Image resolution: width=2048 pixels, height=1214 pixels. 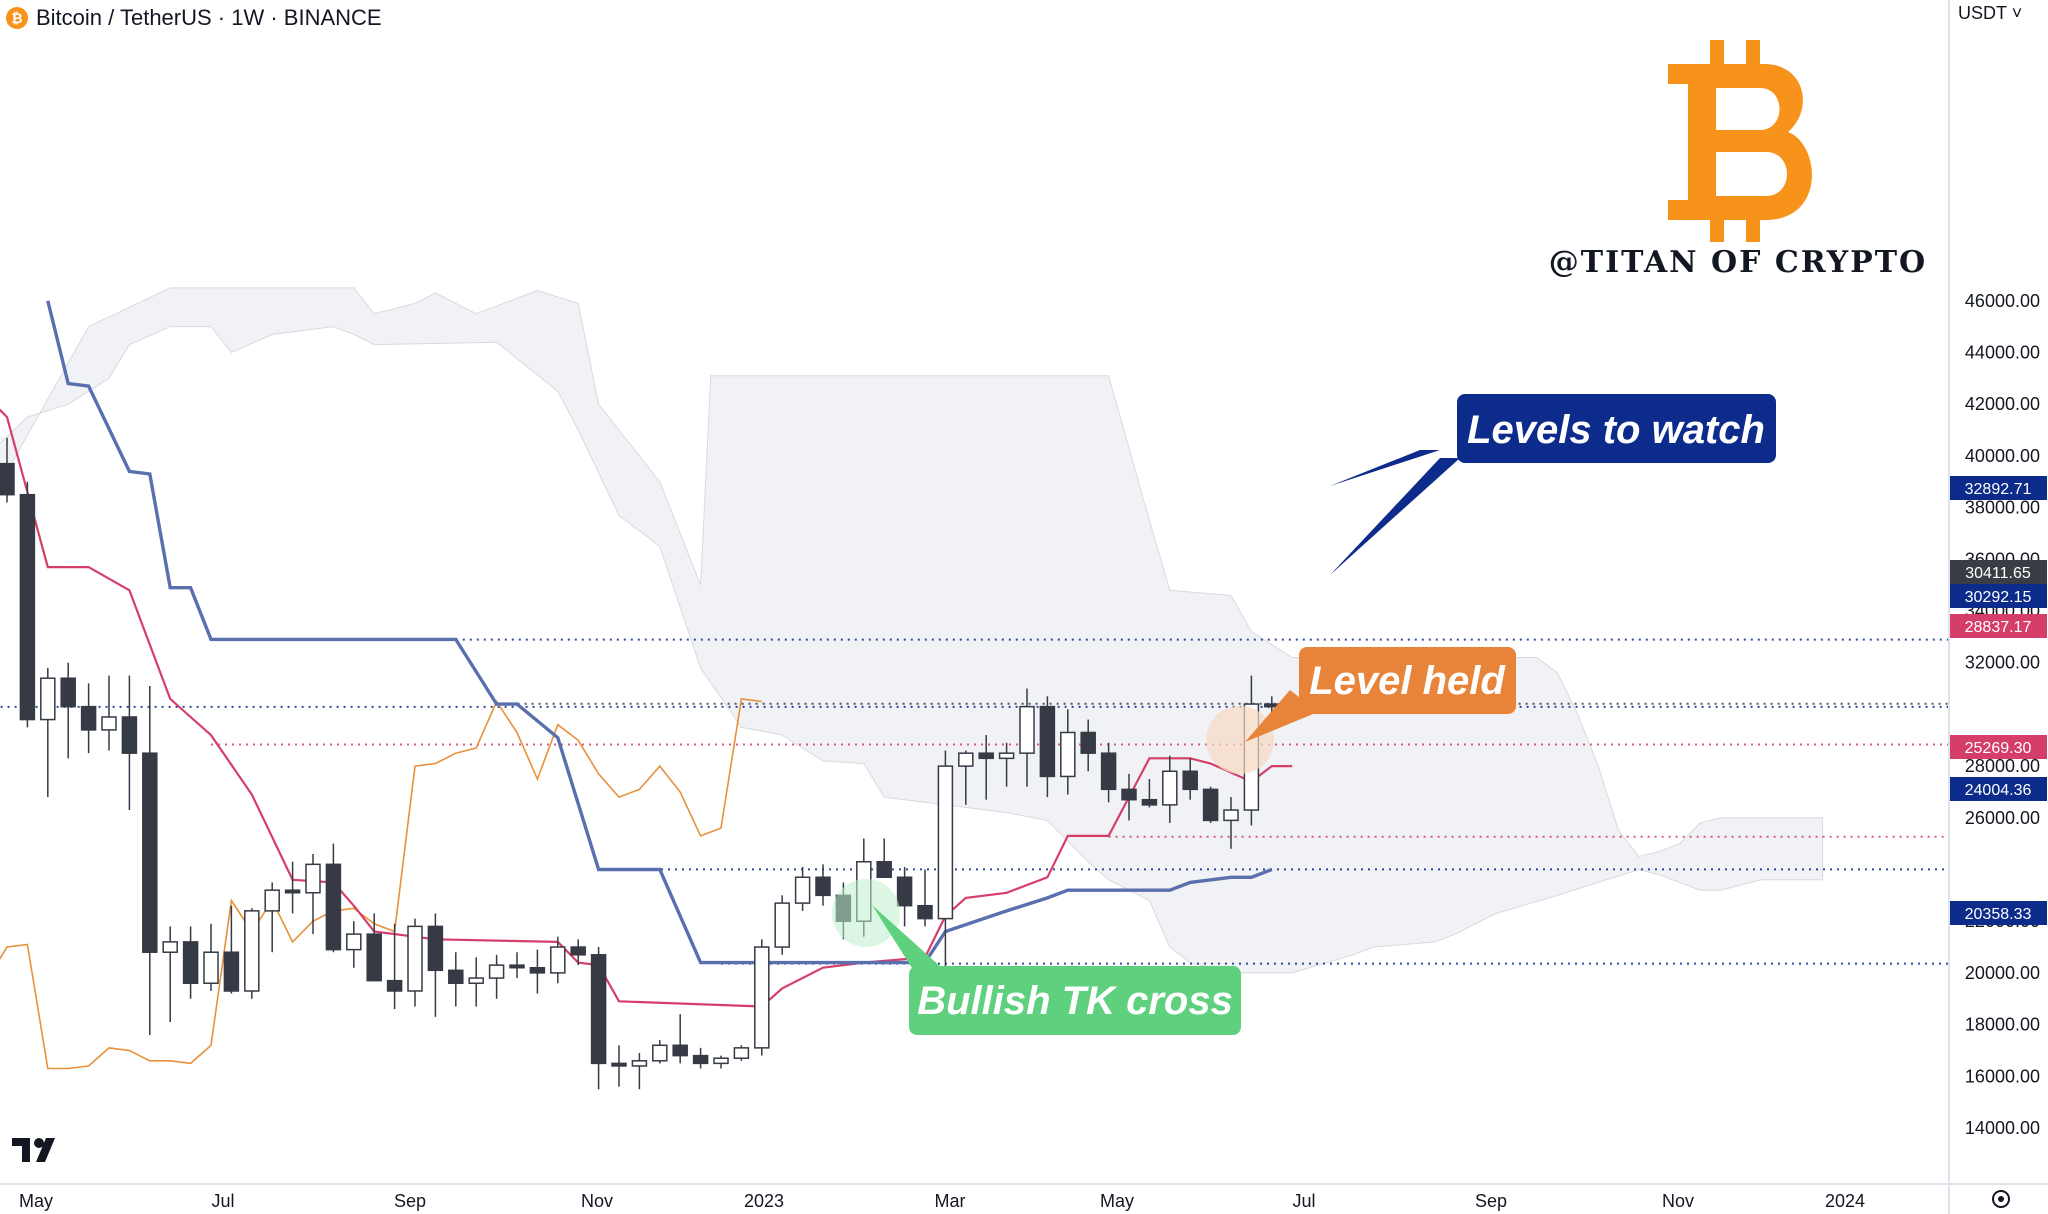 I want to click on level-held-box, so click(x=1407, y=680).